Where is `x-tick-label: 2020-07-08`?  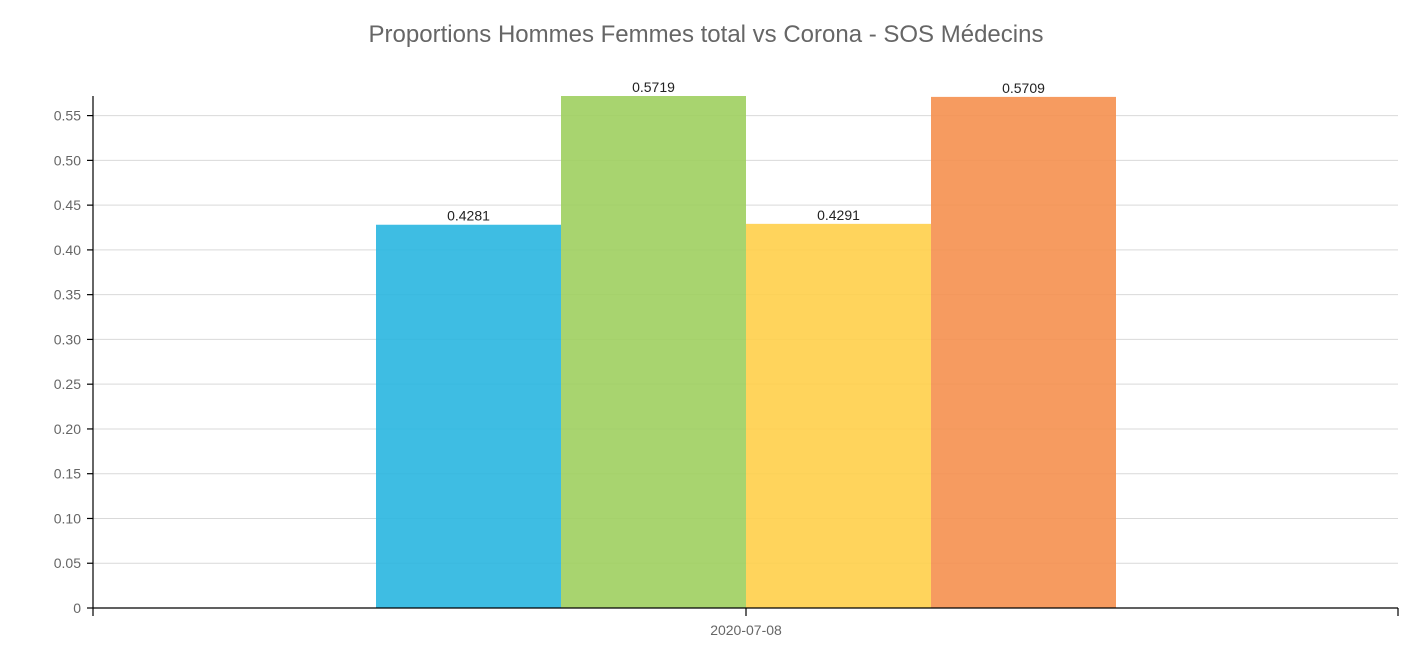
x-tick-label: 2020-07-08 is located at coordinates (746, 630).